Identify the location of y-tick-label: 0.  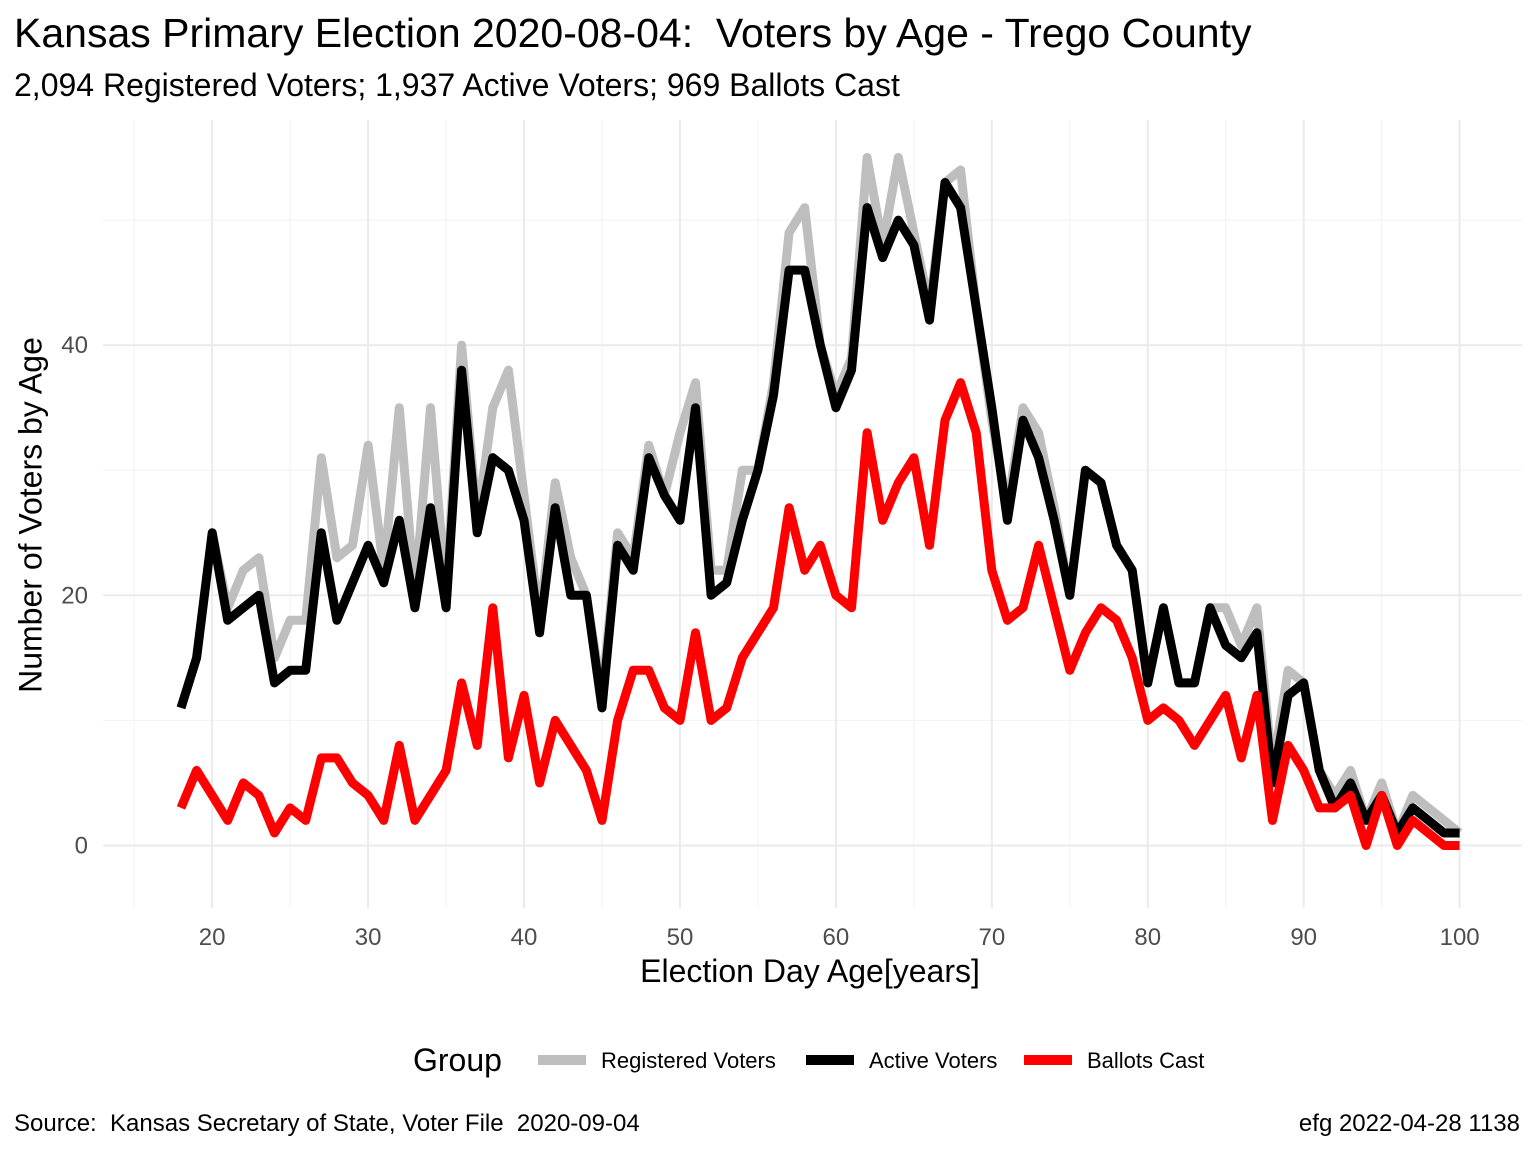
(81, 845).